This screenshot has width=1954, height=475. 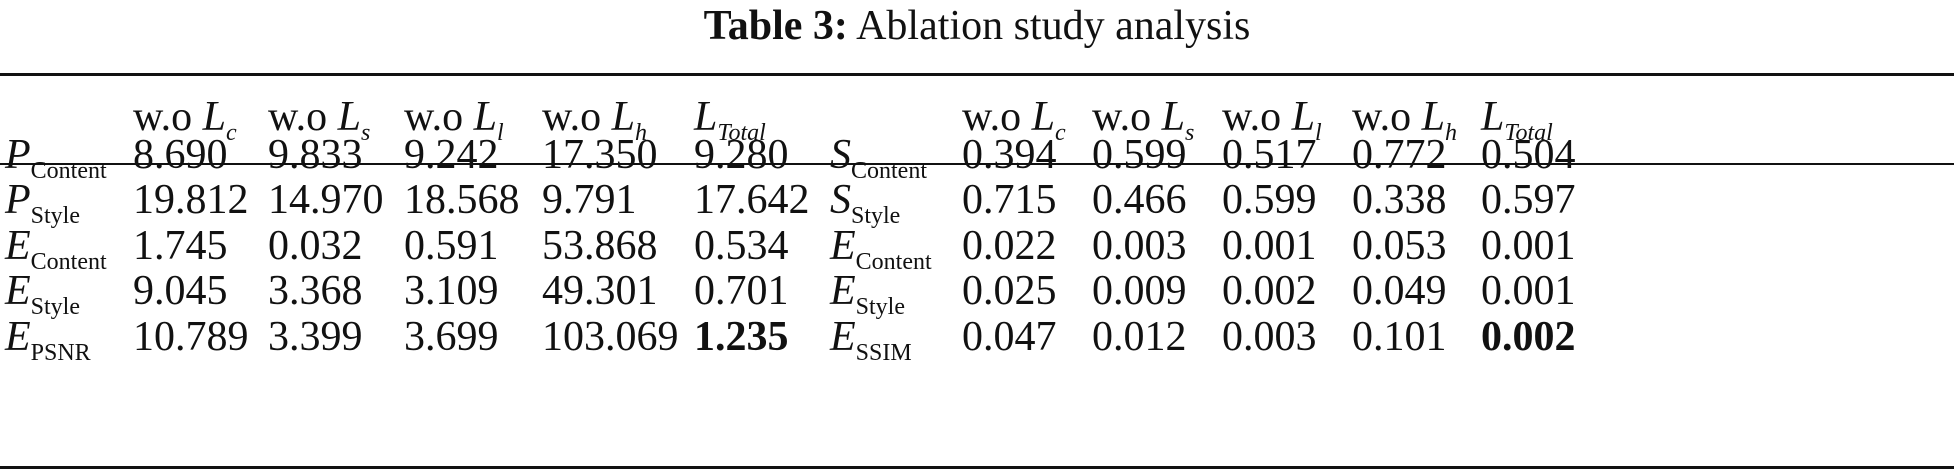 What do you see at coordinates (977, 74) in the screenshot?
I see `top-rule` at bounding box center [977, 74].